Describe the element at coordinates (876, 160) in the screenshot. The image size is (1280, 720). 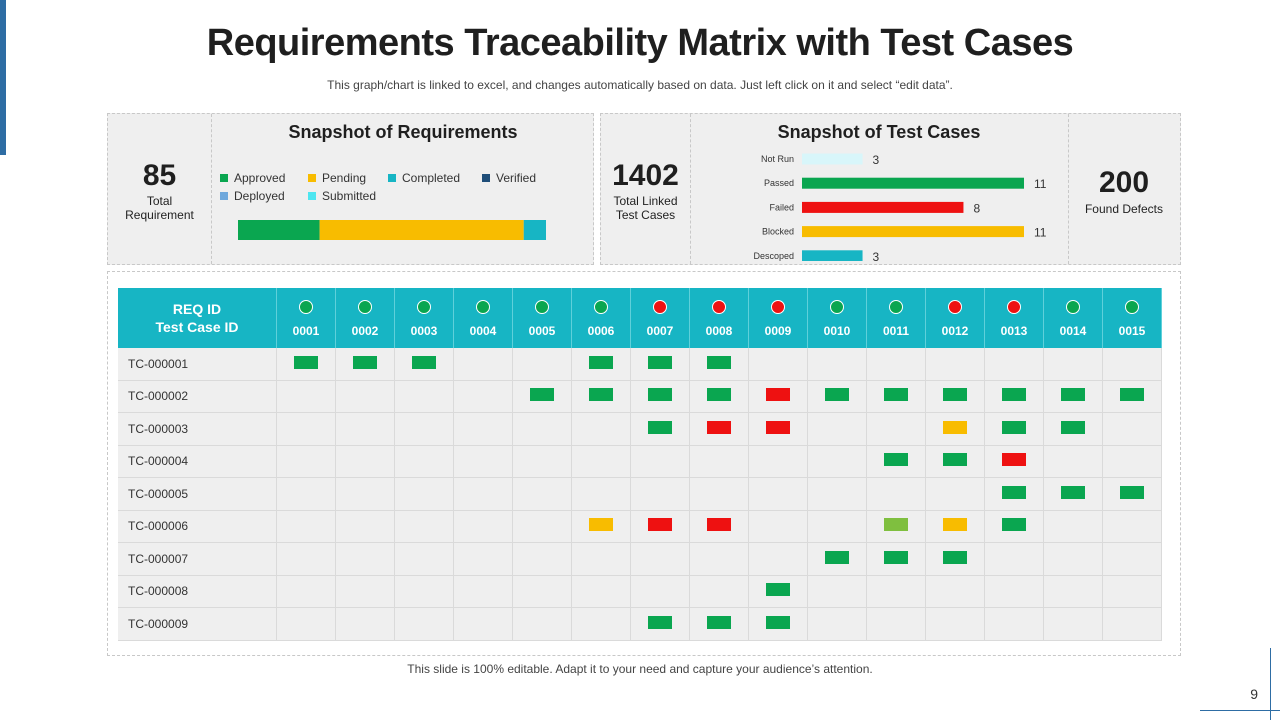
I see `data-label-not-run: 3` at that location.